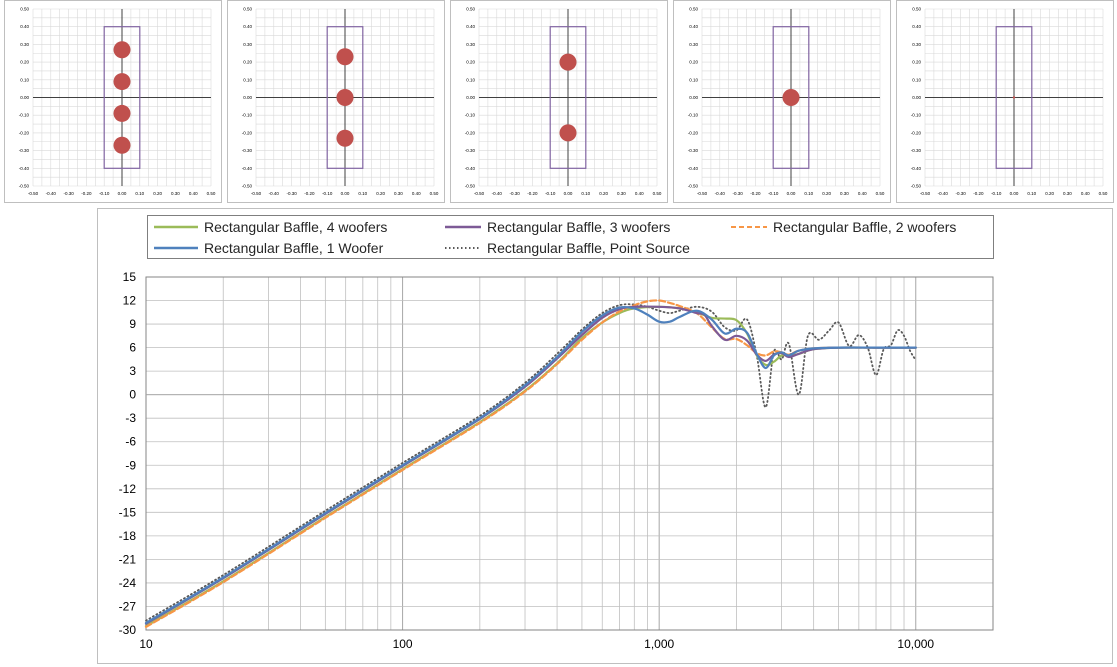  Describe the element at coordinates (130, 418) in the screenshot. I see `y-tick-label: -3` at that location.